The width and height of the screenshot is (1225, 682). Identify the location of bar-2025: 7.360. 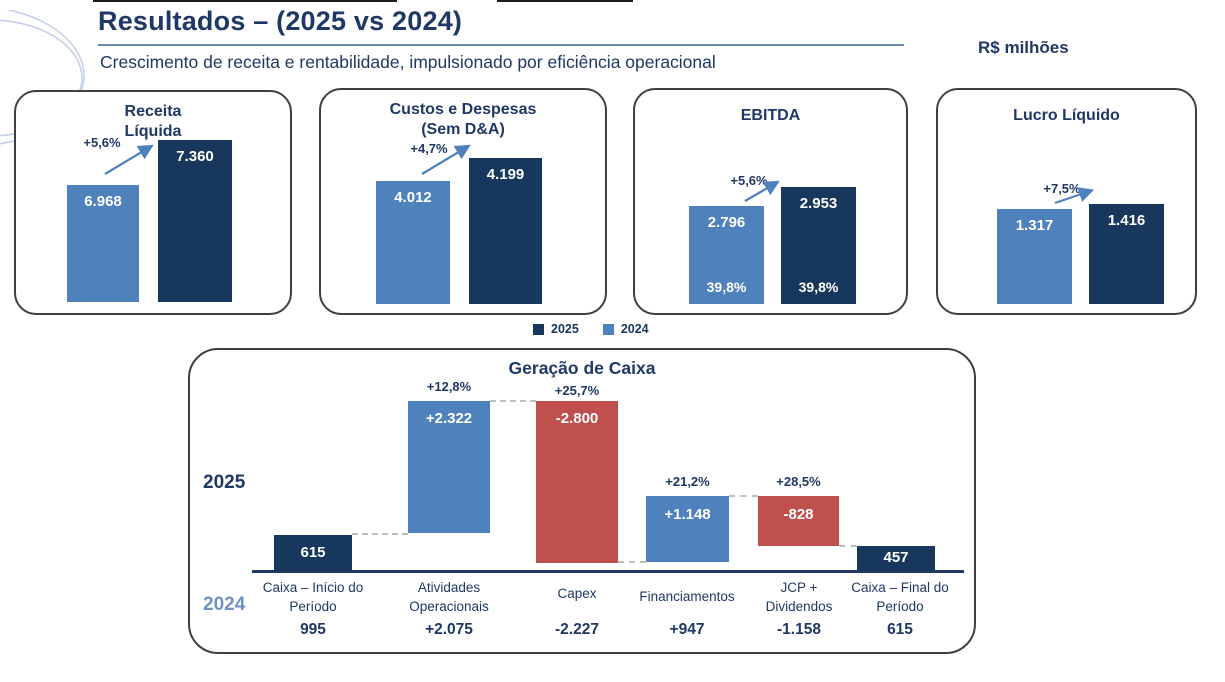
(195, 221).